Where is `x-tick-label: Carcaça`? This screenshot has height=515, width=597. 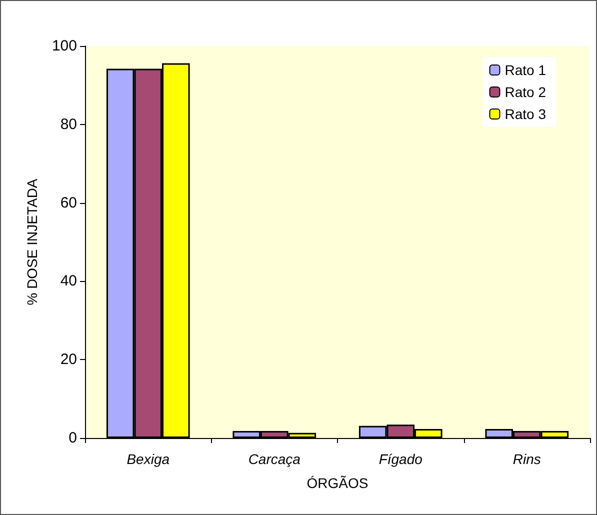 x-tick-label: Carcaça is located at coordinates (274, 459).